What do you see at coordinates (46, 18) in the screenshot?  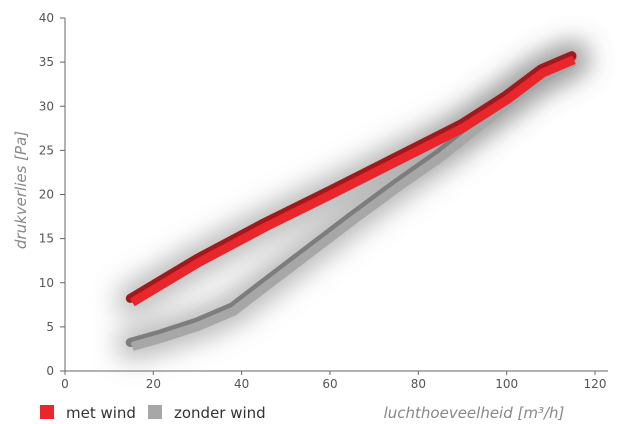 I see `y-tick-label: 40` at bounding box center [46, 18].